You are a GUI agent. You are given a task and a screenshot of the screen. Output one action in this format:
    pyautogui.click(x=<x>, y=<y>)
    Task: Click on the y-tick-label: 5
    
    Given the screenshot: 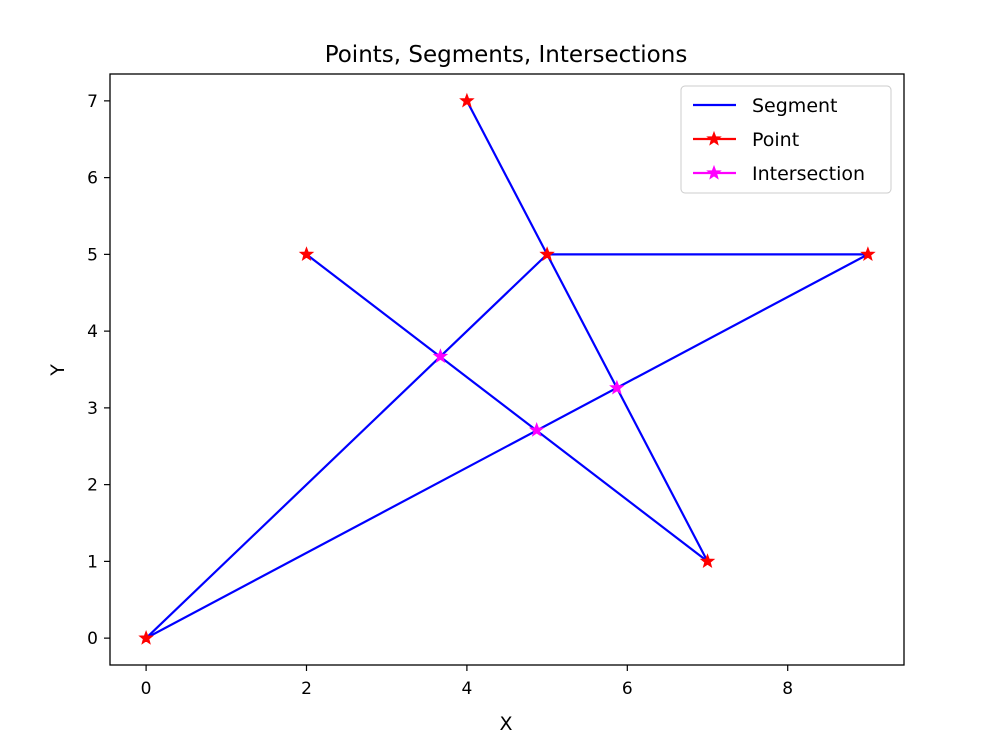 What is the action you would take?
    pyautogui.click(x=92, y=255)
    